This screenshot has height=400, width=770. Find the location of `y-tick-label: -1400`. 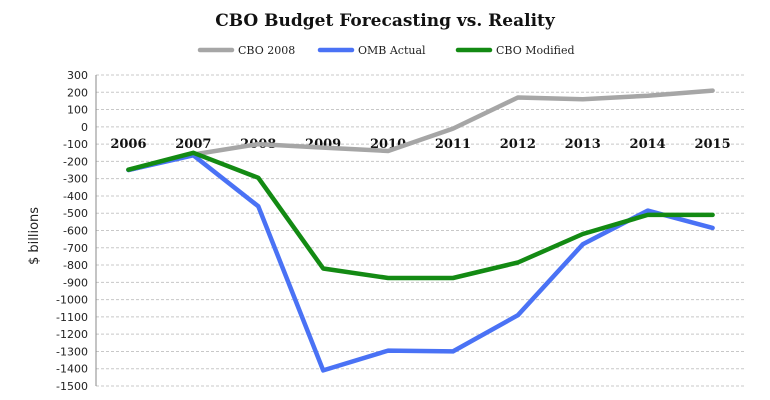

y-tick-label: -1400 is located at coordinates (72, 369).